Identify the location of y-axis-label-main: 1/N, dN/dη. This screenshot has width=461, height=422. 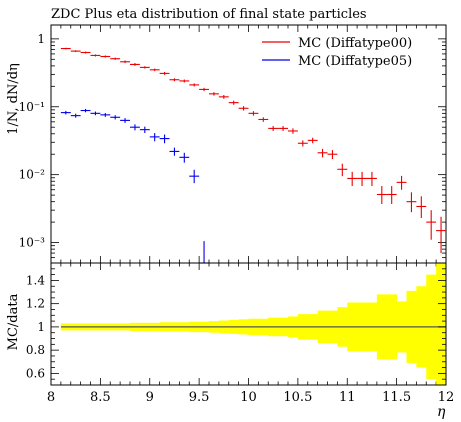
(13, 99).